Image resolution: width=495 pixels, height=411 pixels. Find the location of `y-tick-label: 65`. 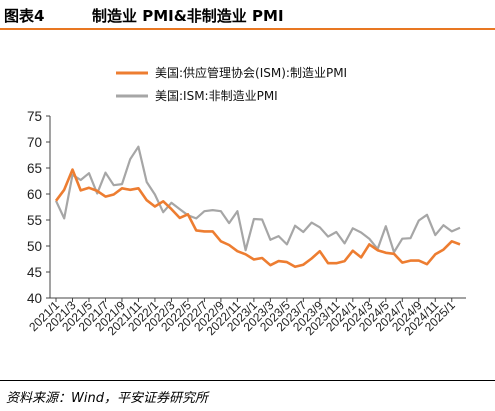

y-tick-label: 65 is located at coordinates (34, 168).